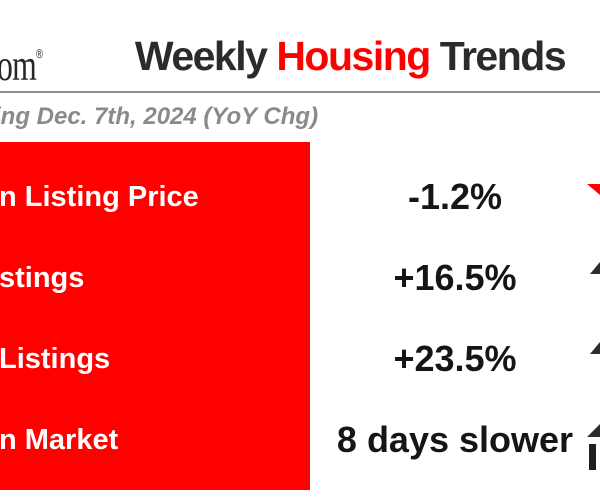 This screenshot has width=600, height=500. I want to click on title-word-weekly: Weekly, so click(205, 56).